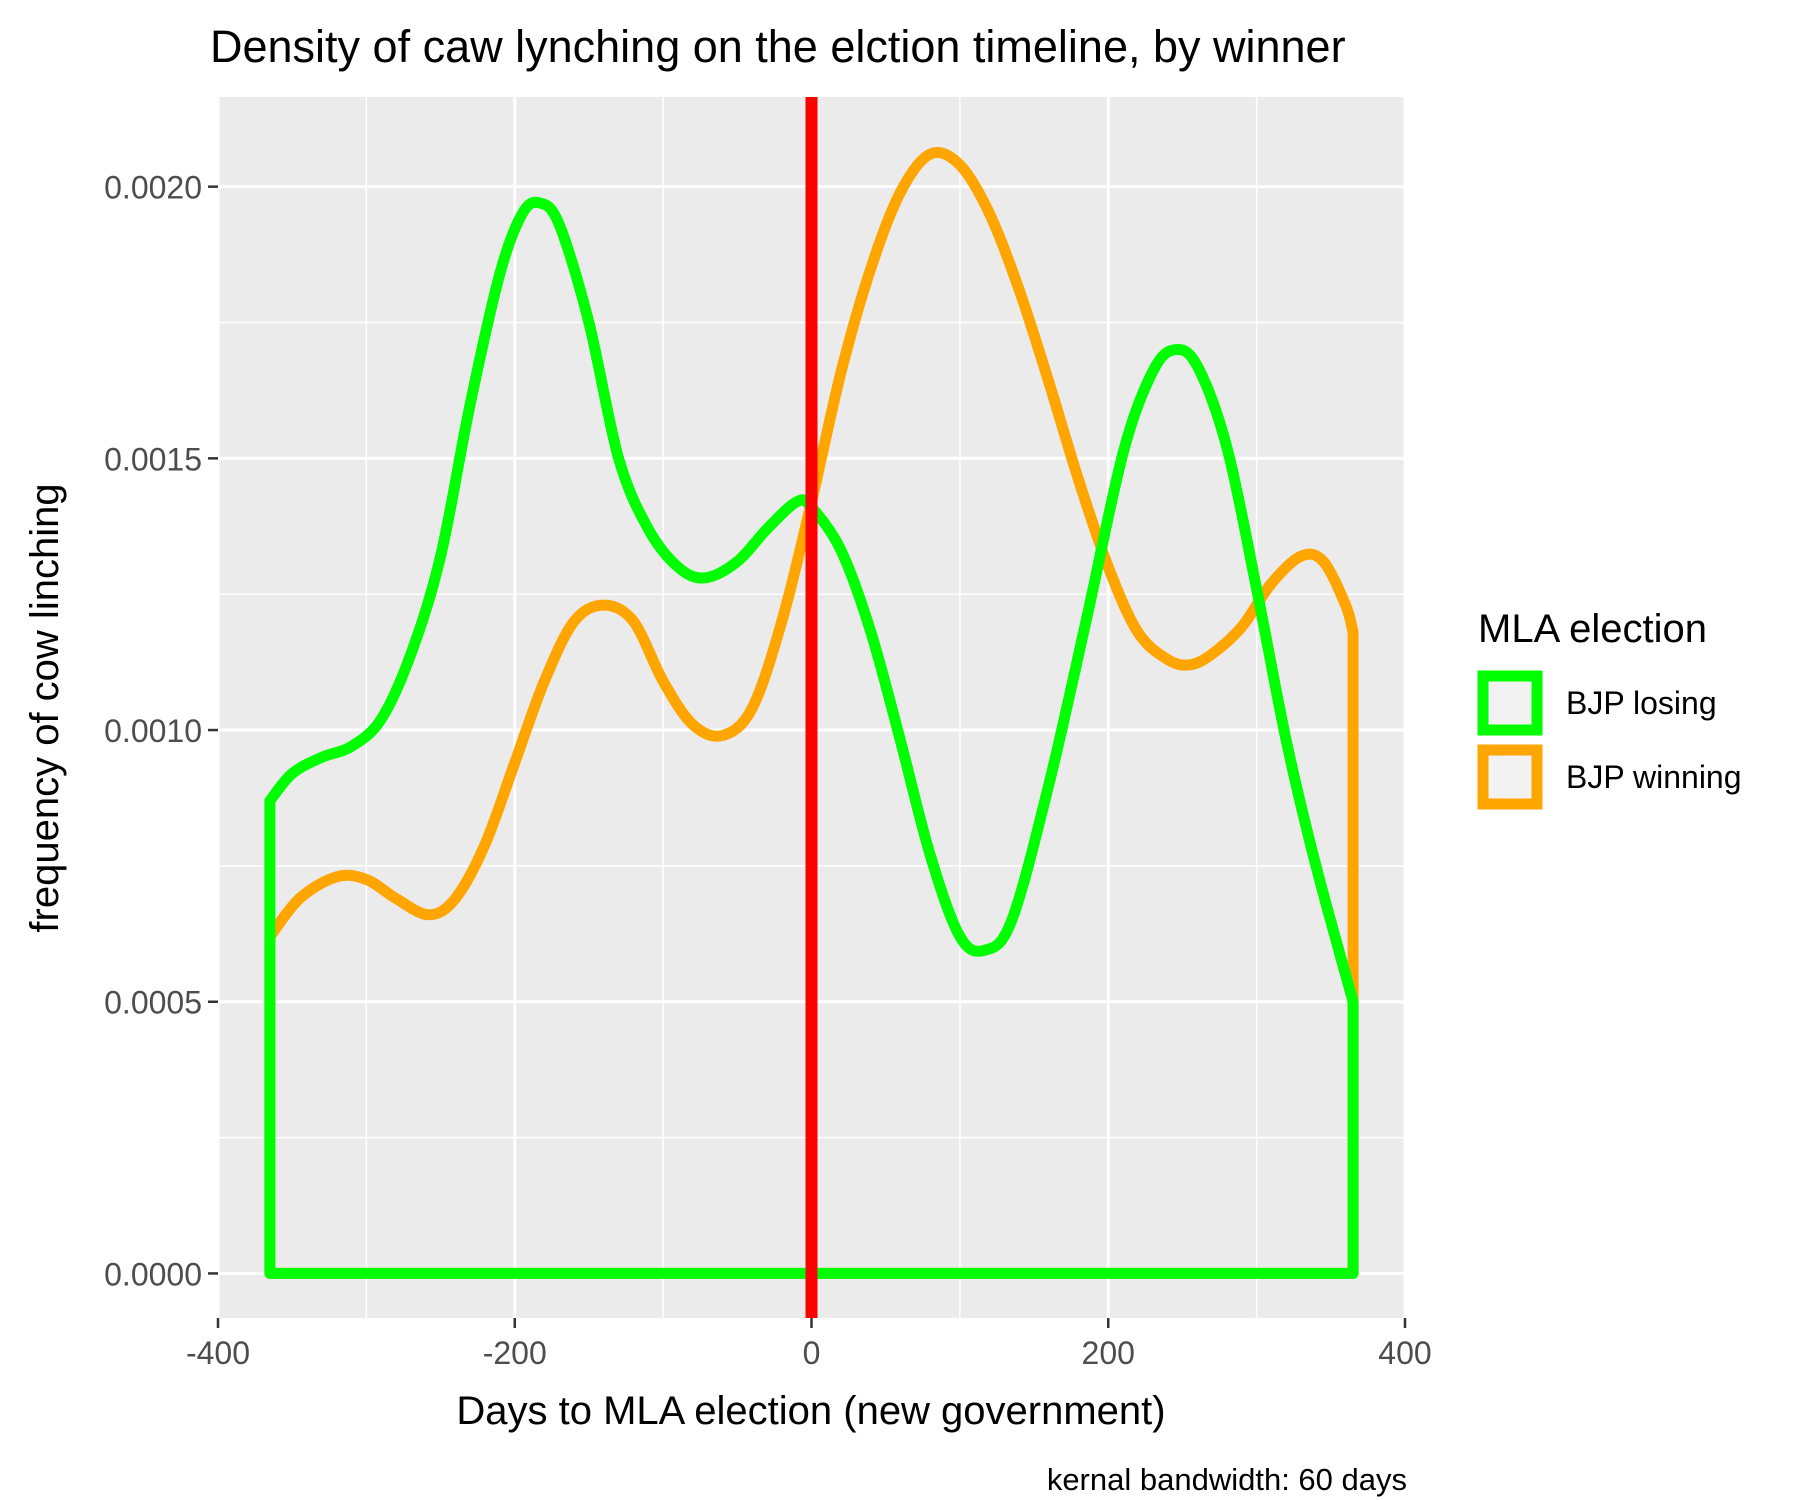 The height and width of the screenshot is (1500, 1800). I want to click on x-axis-tick-label: 0, so click(812, 1353).